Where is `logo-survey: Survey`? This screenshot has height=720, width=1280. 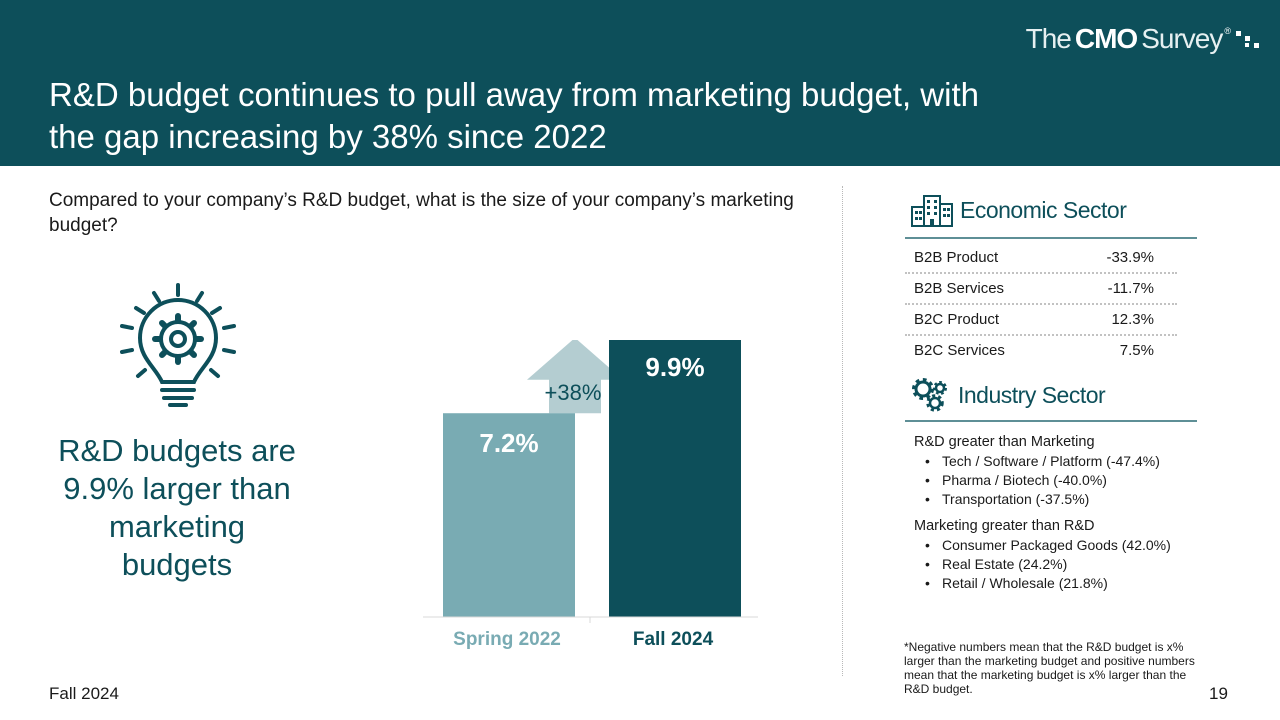
logo-survey: Survey is located at coordinates (1182, 38).